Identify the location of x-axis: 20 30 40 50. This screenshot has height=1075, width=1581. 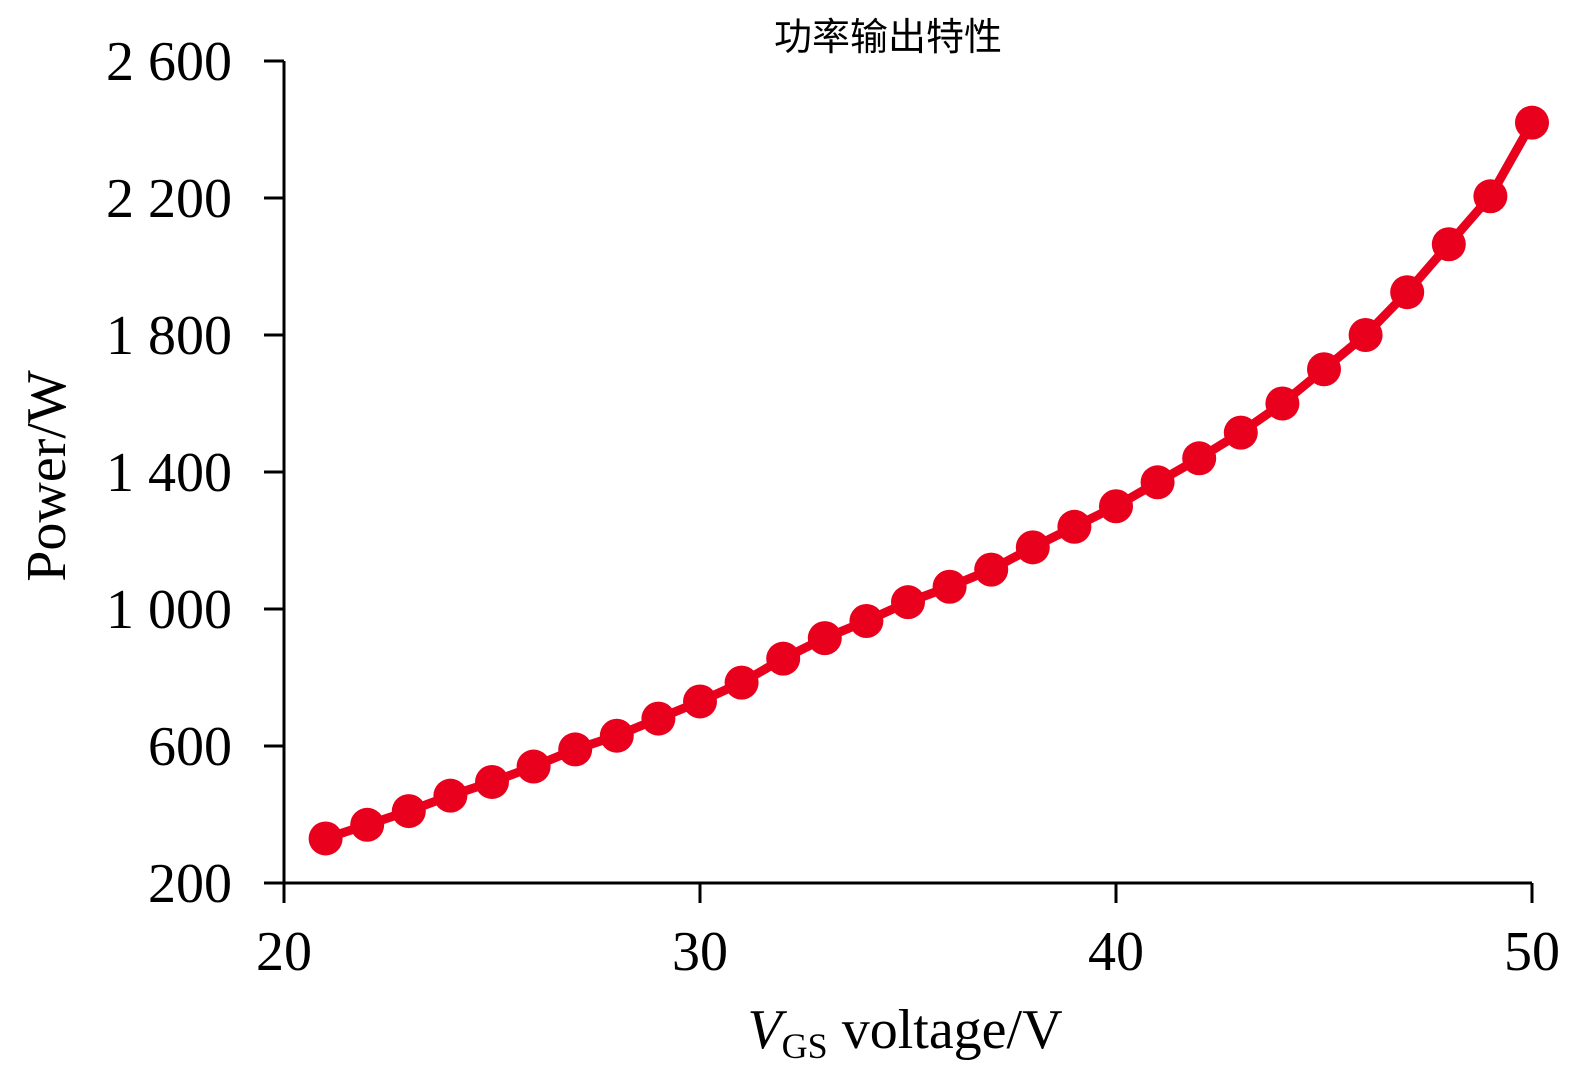
(908, 932).